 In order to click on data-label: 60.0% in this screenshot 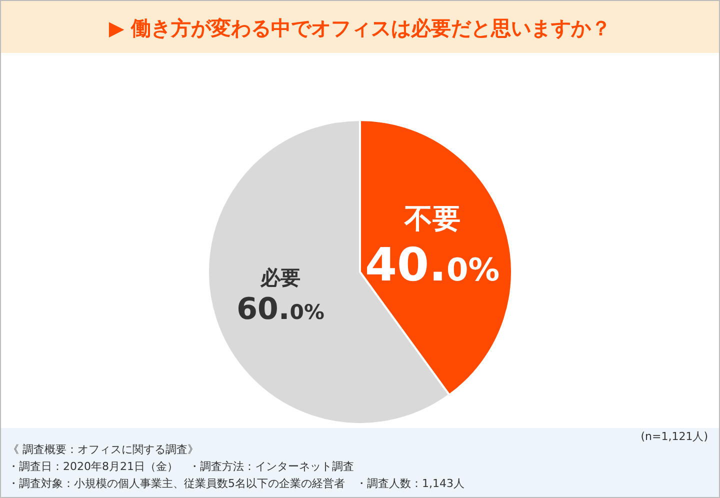, I will do `click(280, 309)`.